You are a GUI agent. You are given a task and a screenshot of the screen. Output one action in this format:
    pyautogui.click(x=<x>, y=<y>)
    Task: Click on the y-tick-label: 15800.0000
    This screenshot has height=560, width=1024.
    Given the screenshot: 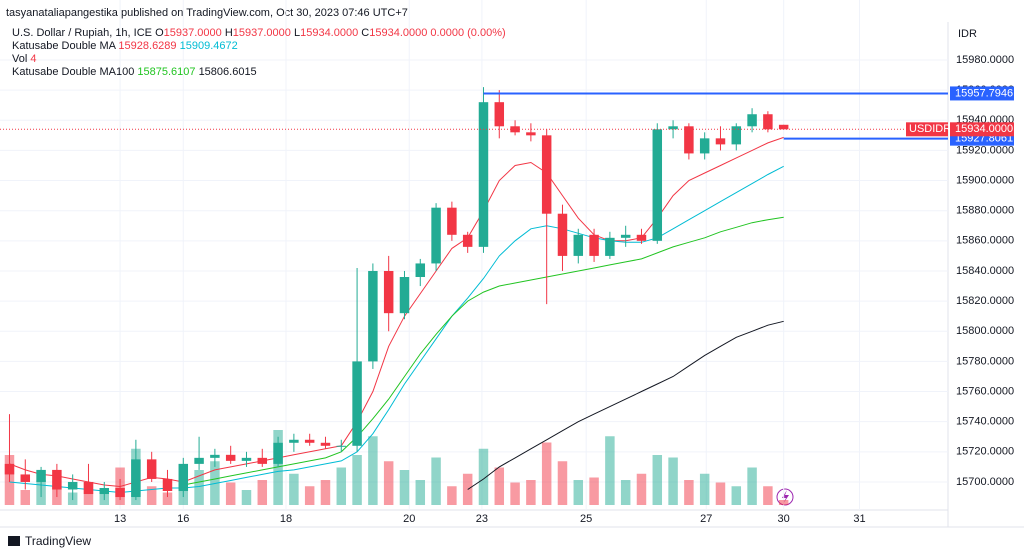 What is the action you would take?
    pyautogui.click(x=985, y=331)
    